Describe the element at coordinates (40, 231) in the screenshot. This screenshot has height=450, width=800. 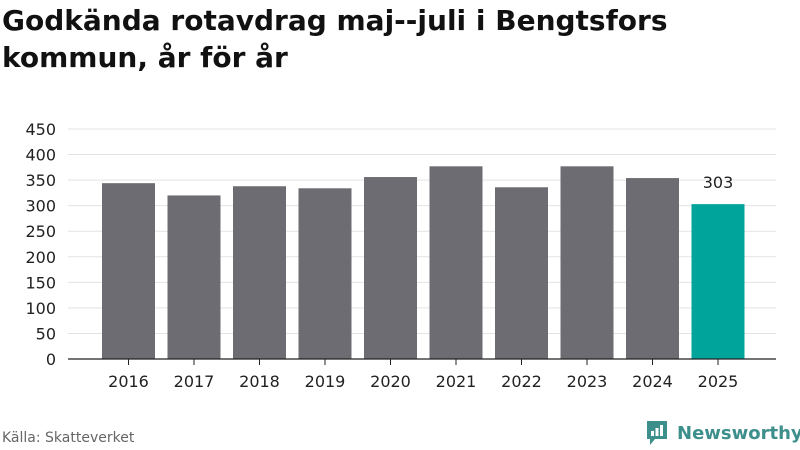
I see `y-tick-label: 250` at that location.